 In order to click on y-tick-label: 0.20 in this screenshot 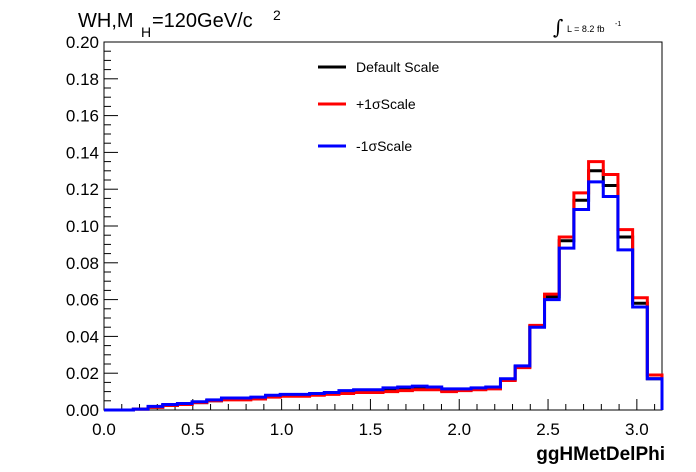, I will do `click(82, 42)`.